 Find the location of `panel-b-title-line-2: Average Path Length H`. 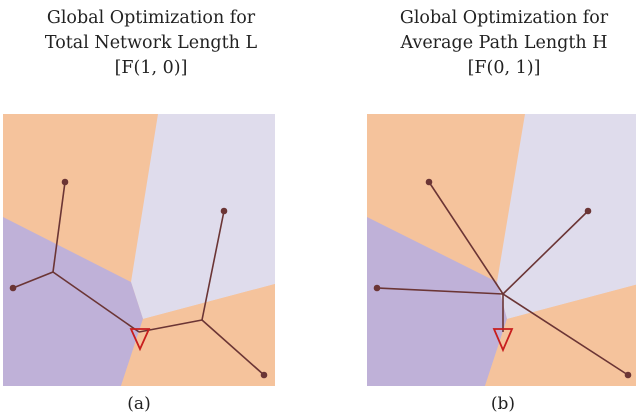

panel-b-title-line-2: Average Path Length H is located at coordinates (504, 43).